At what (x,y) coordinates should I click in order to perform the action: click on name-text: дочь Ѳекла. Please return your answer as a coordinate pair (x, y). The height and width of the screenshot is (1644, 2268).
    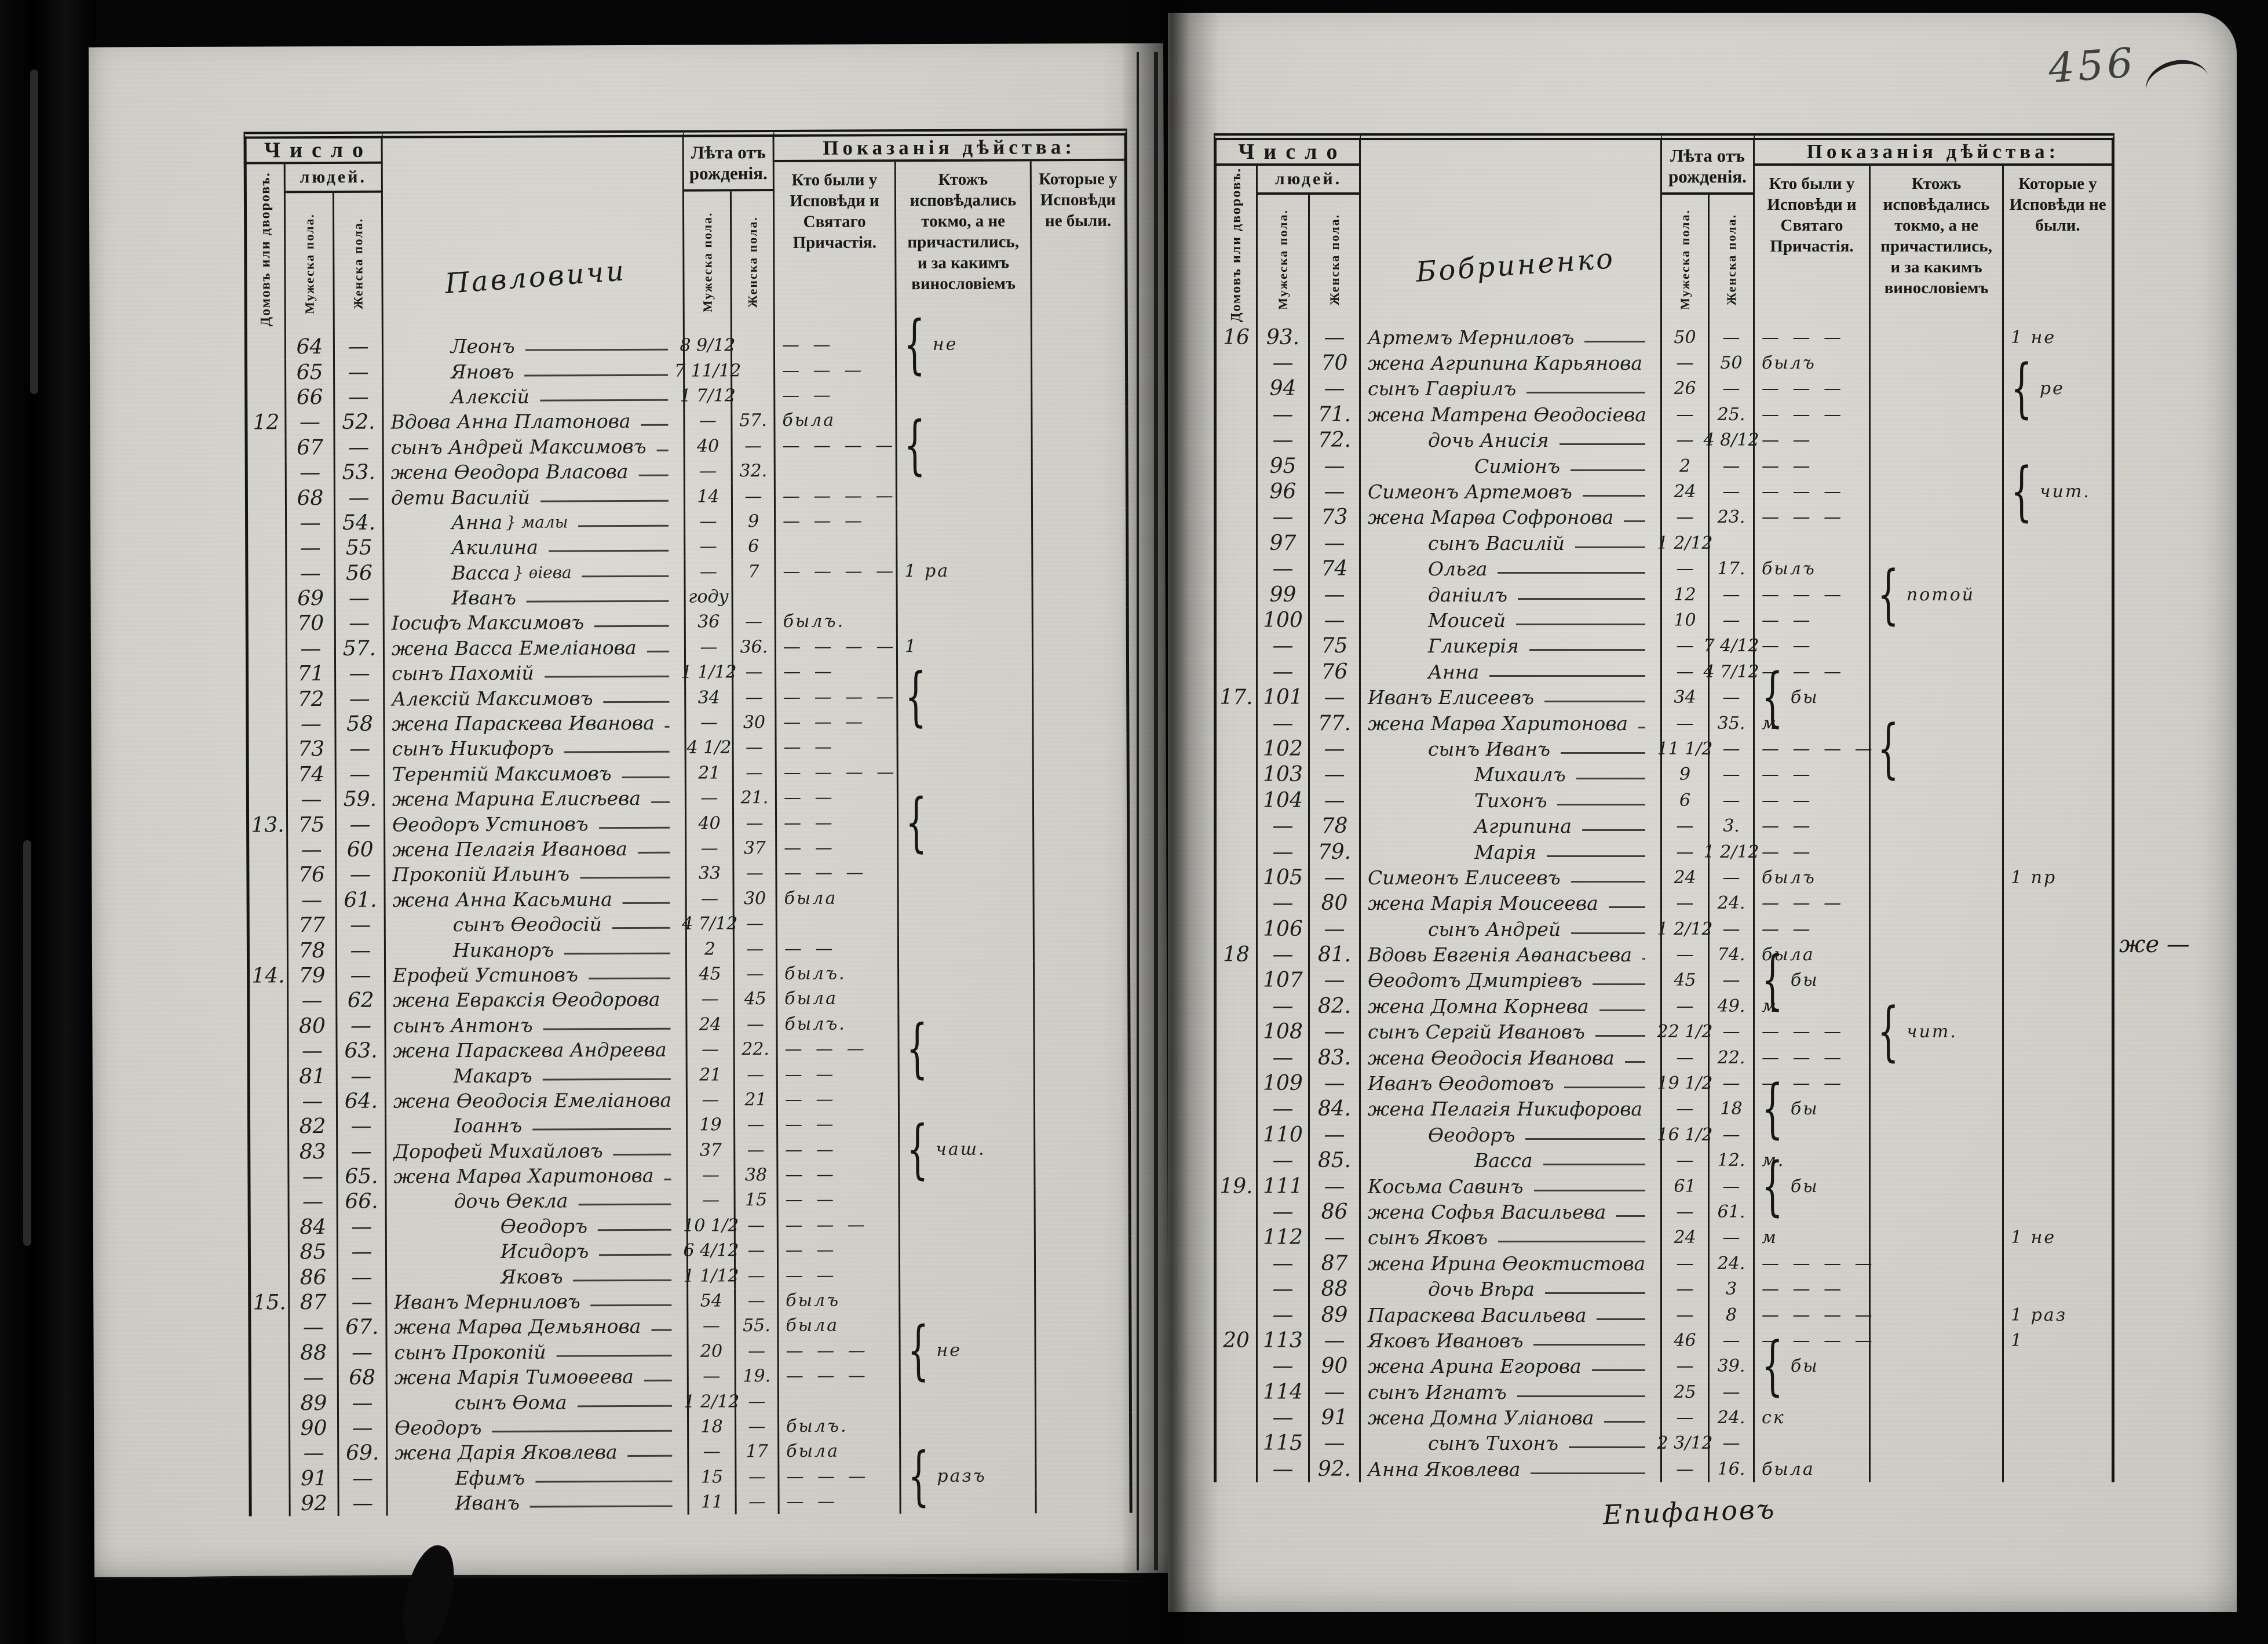
    Looking at the image, I should click on (511, 1201).